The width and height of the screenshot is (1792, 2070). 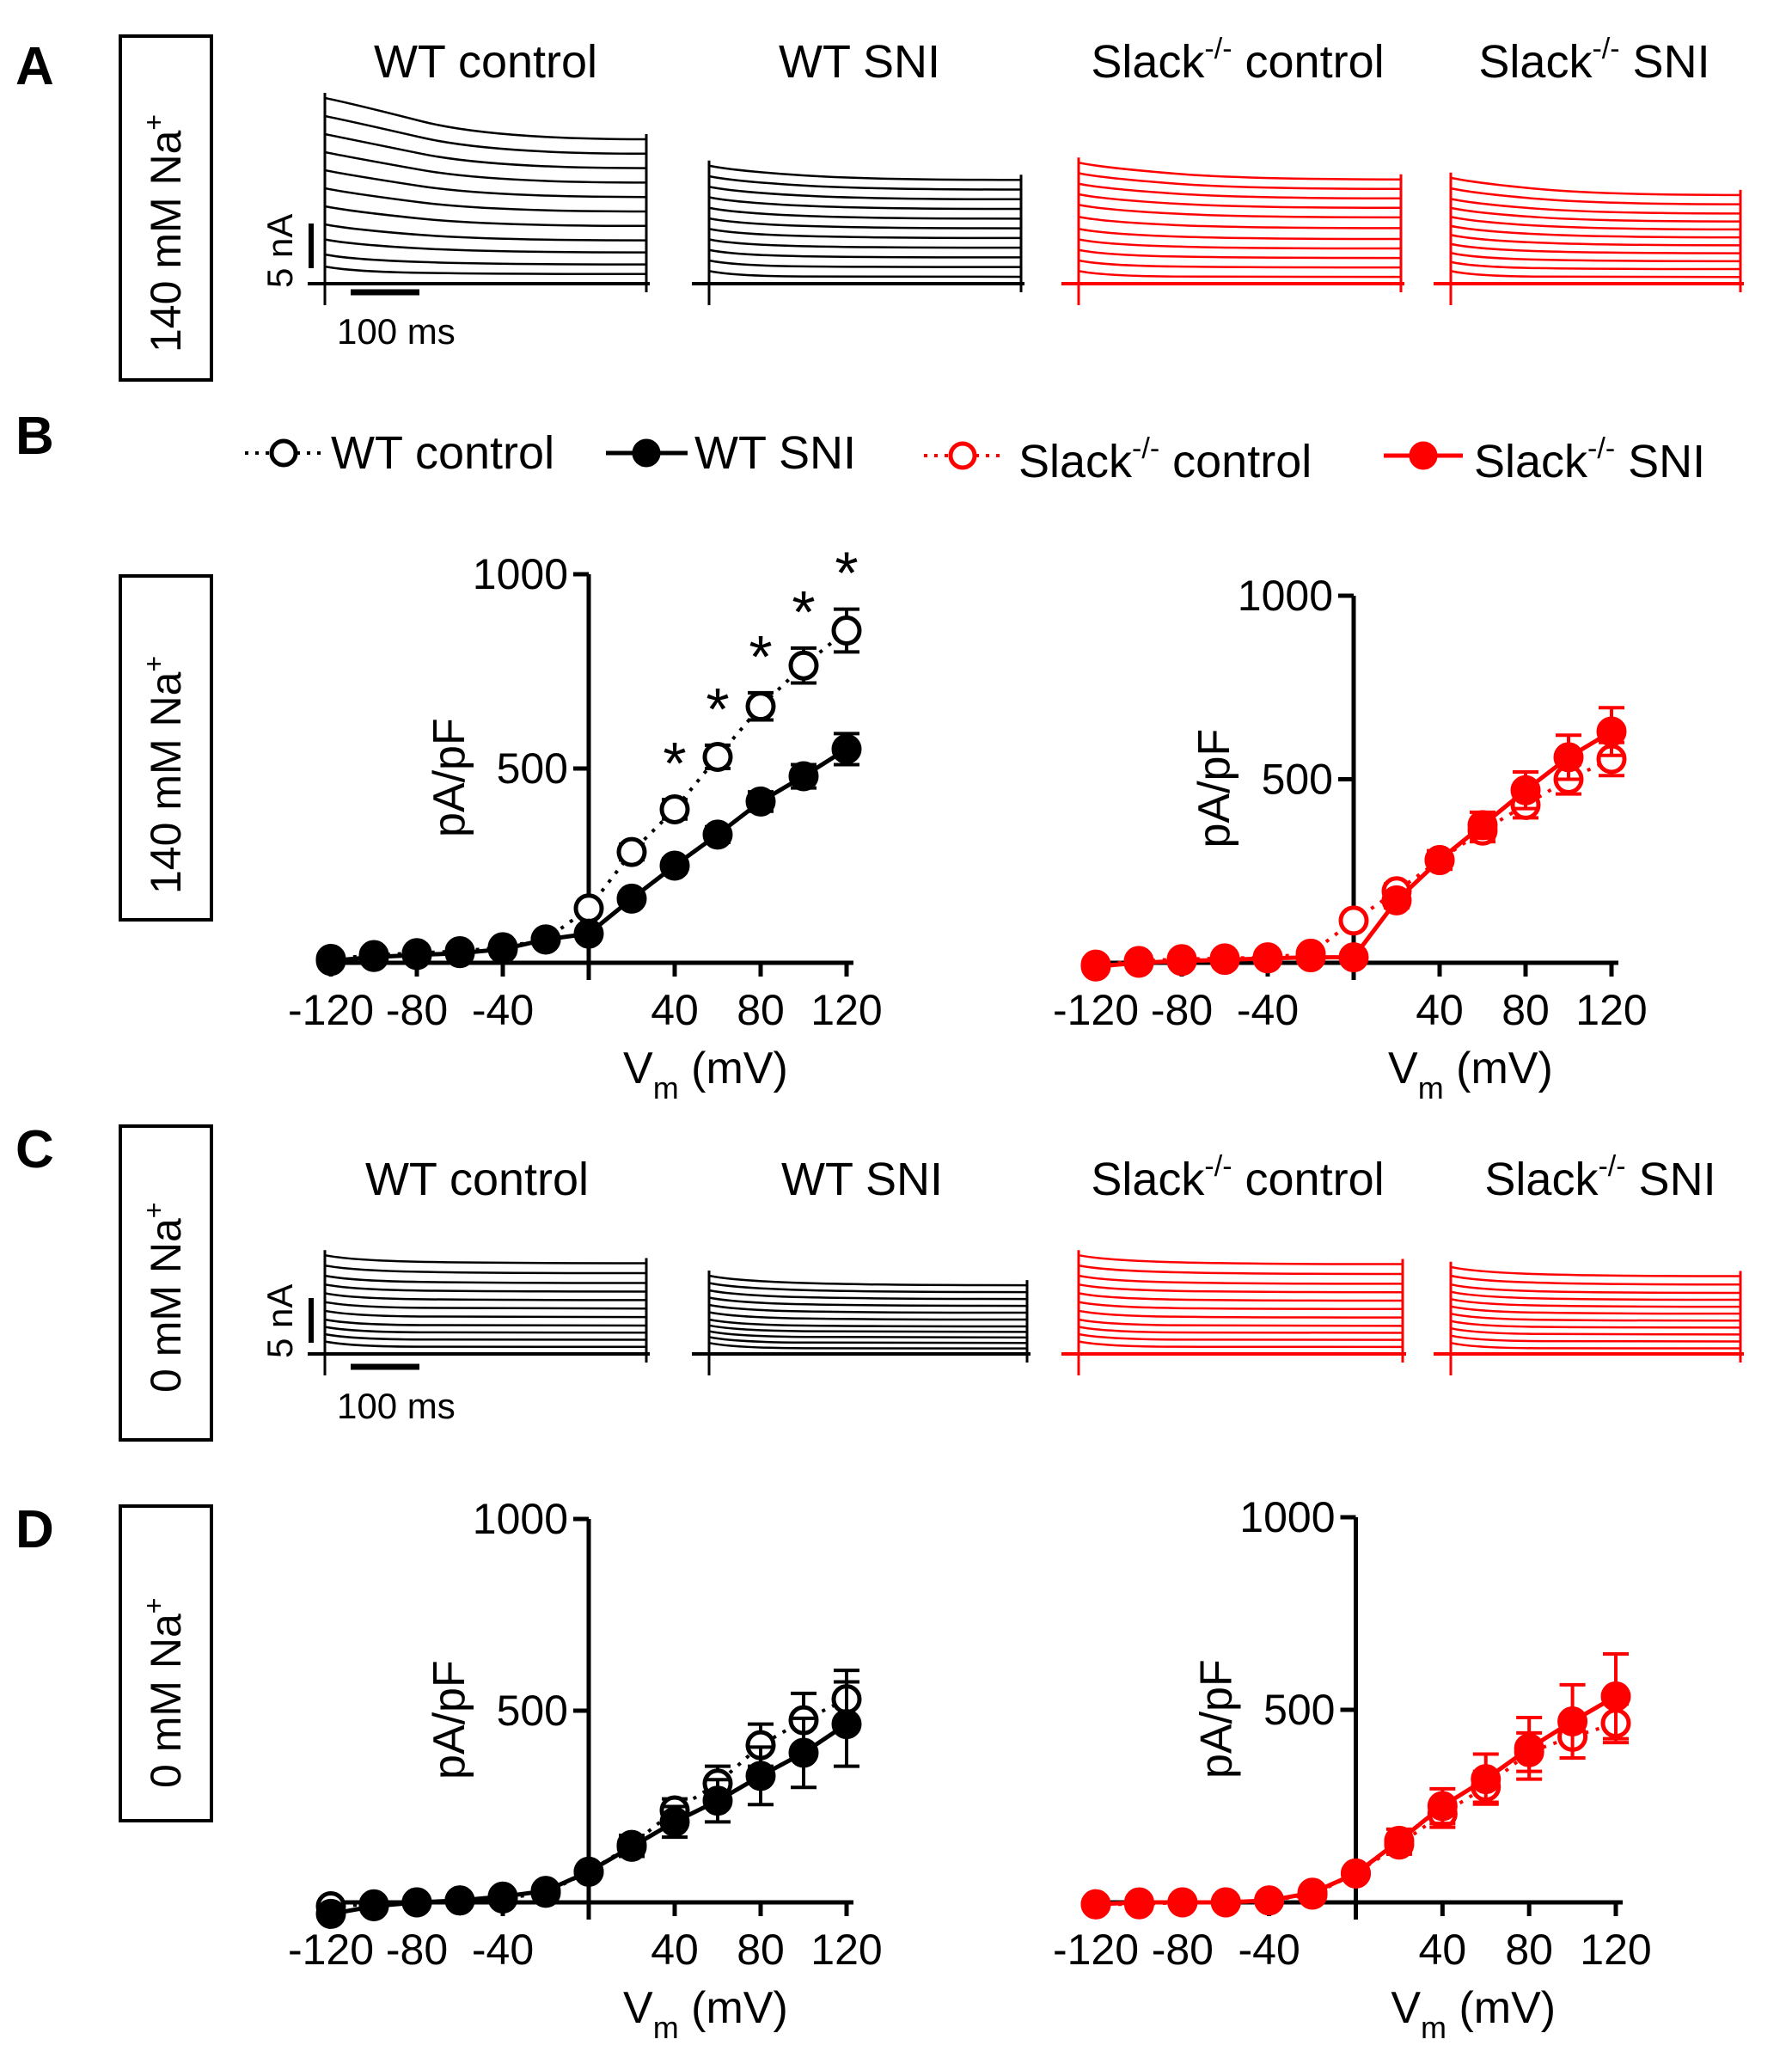 What do you see at coordinates (1237, 60) in the screenshot?
I see `trace-title-a-slack-control: Slack-/- control` at bounding box center [1237, 60].